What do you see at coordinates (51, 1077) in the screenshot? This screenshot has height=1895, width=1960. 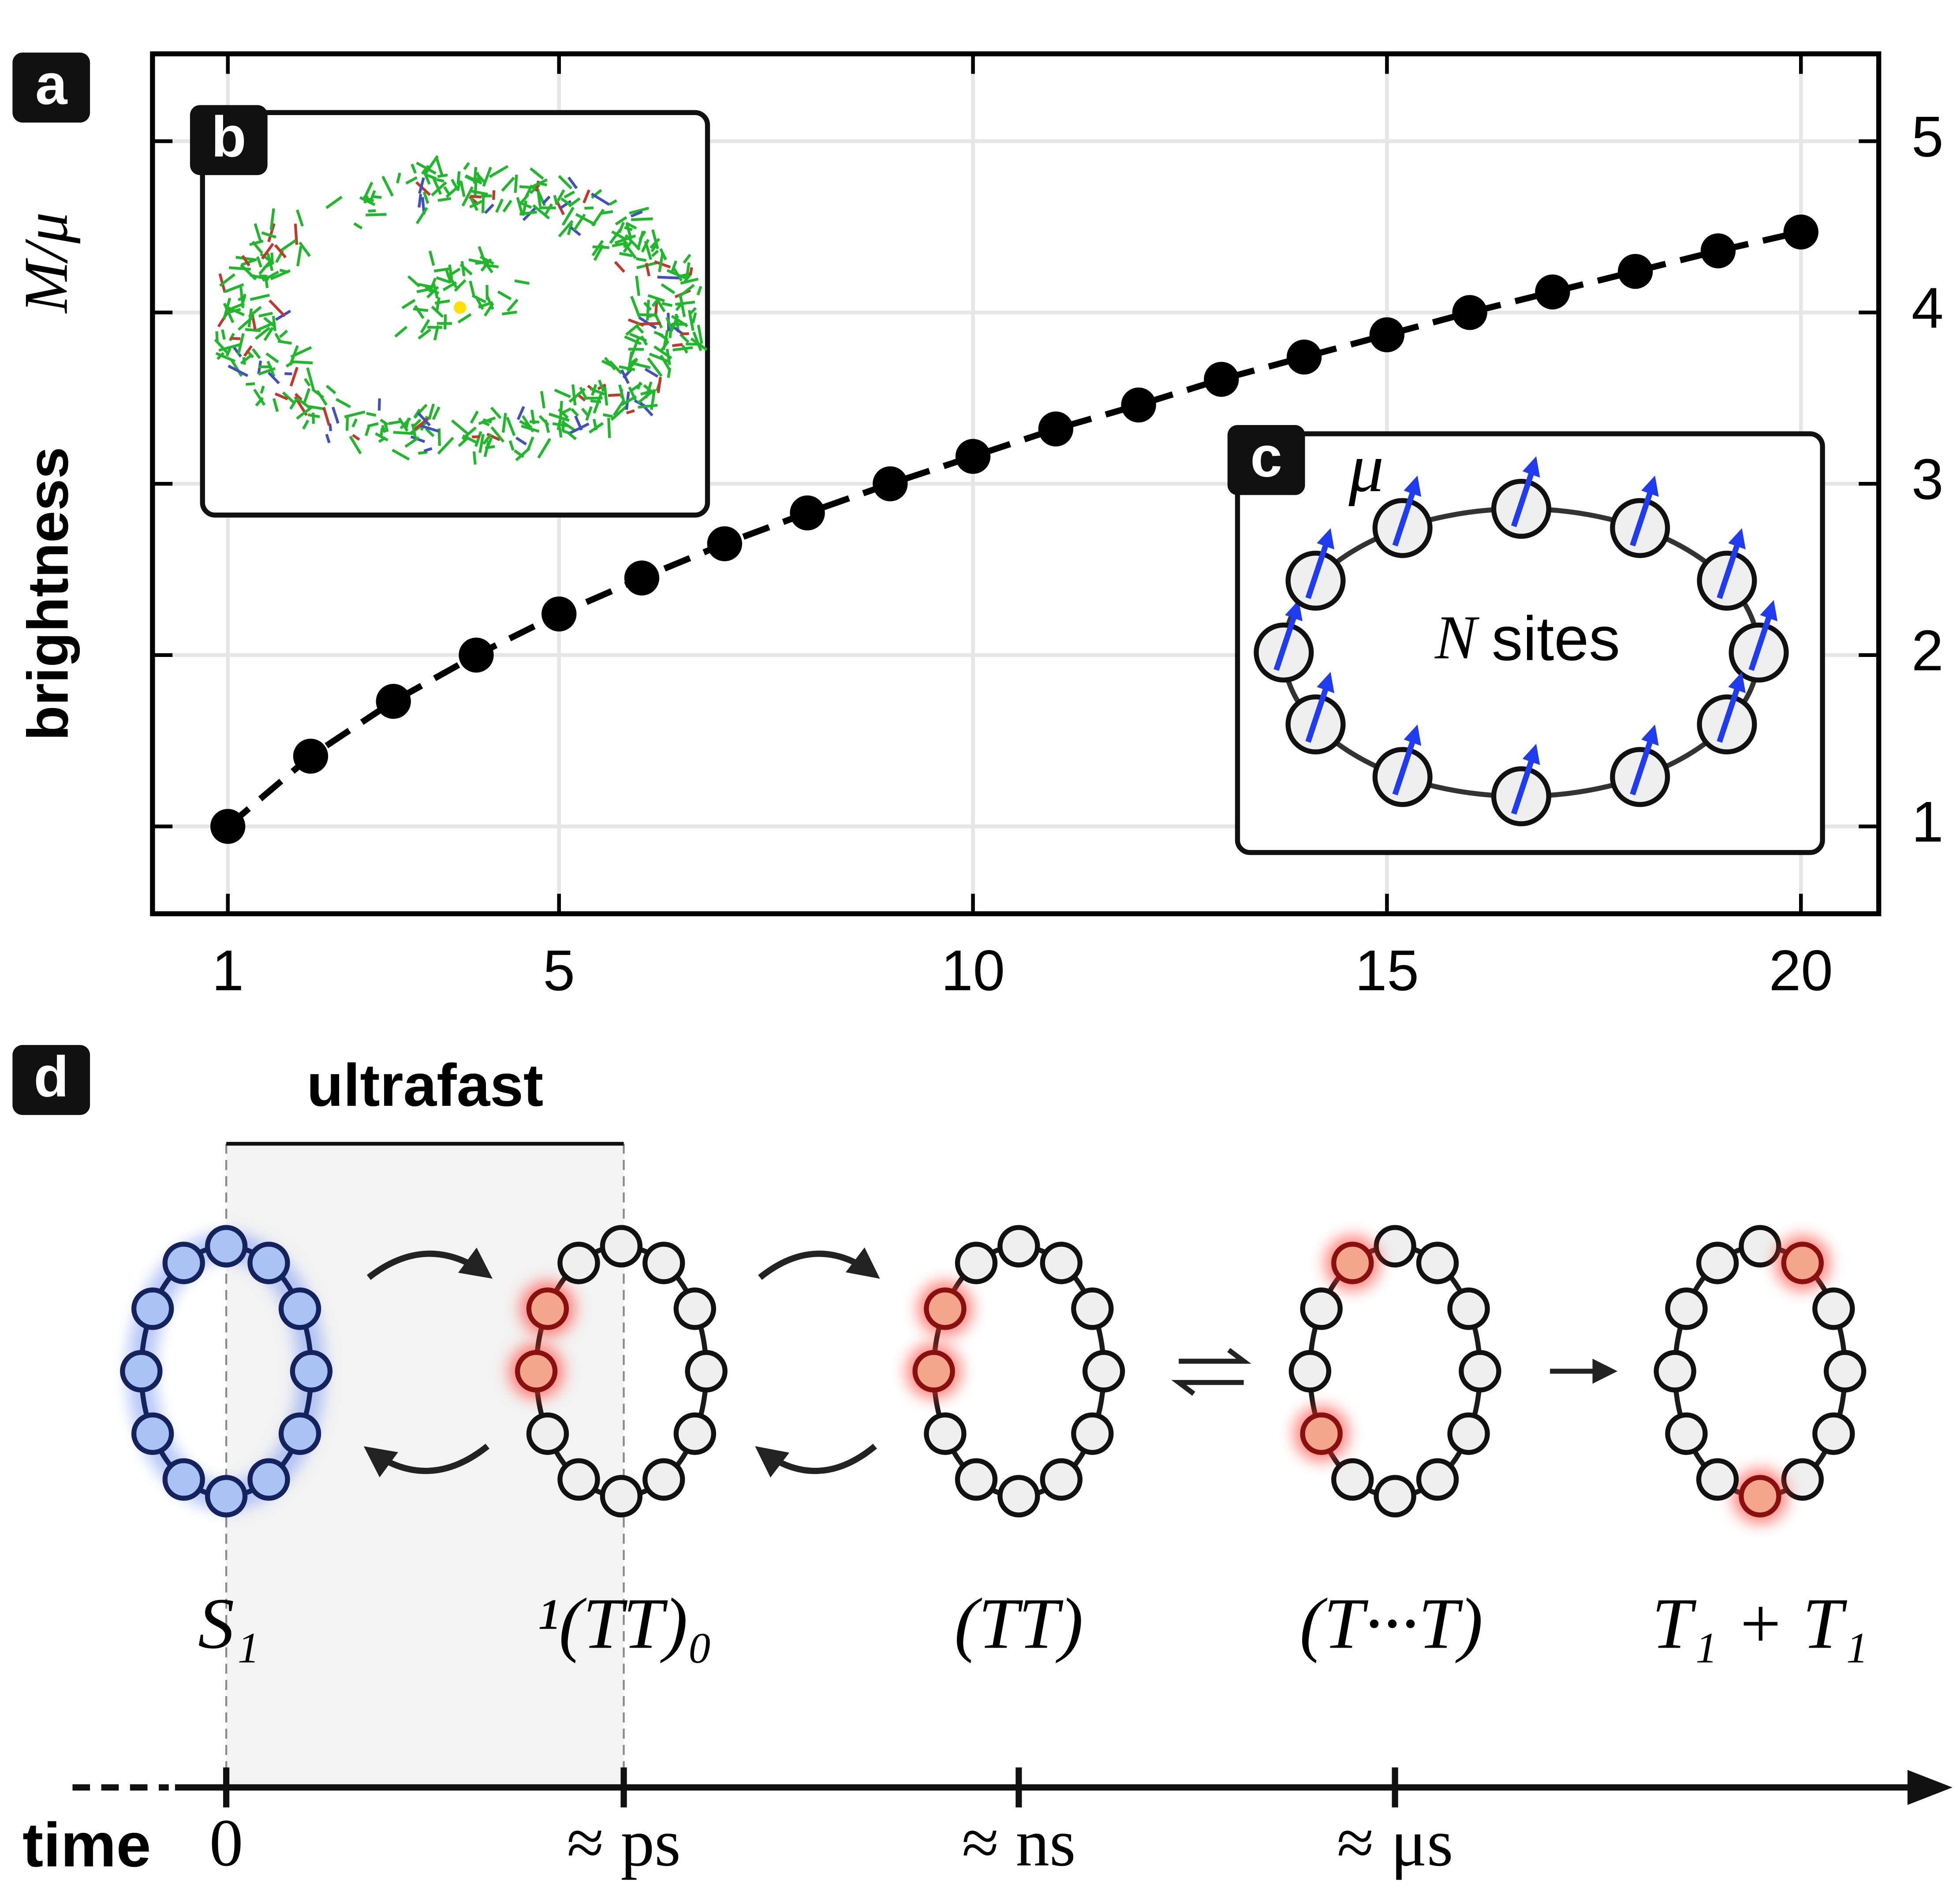 I see `panel-label: d` at bounding box center [51, 1077].